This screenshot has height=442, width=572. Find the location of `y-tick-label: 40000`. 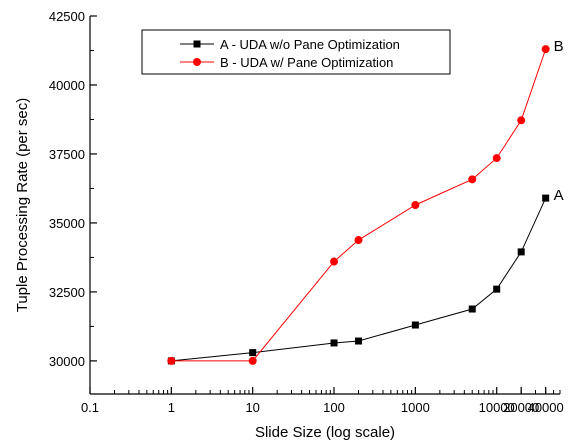

y-tick-label: 40000 is located at coordinates (67, 85).